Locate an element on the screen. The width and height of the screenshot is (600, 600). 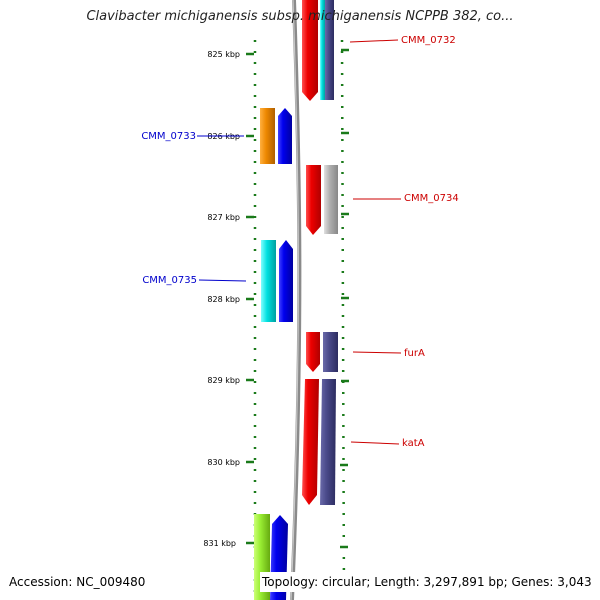
tick-829: 829 kbp is located at coordinates (230, 380).